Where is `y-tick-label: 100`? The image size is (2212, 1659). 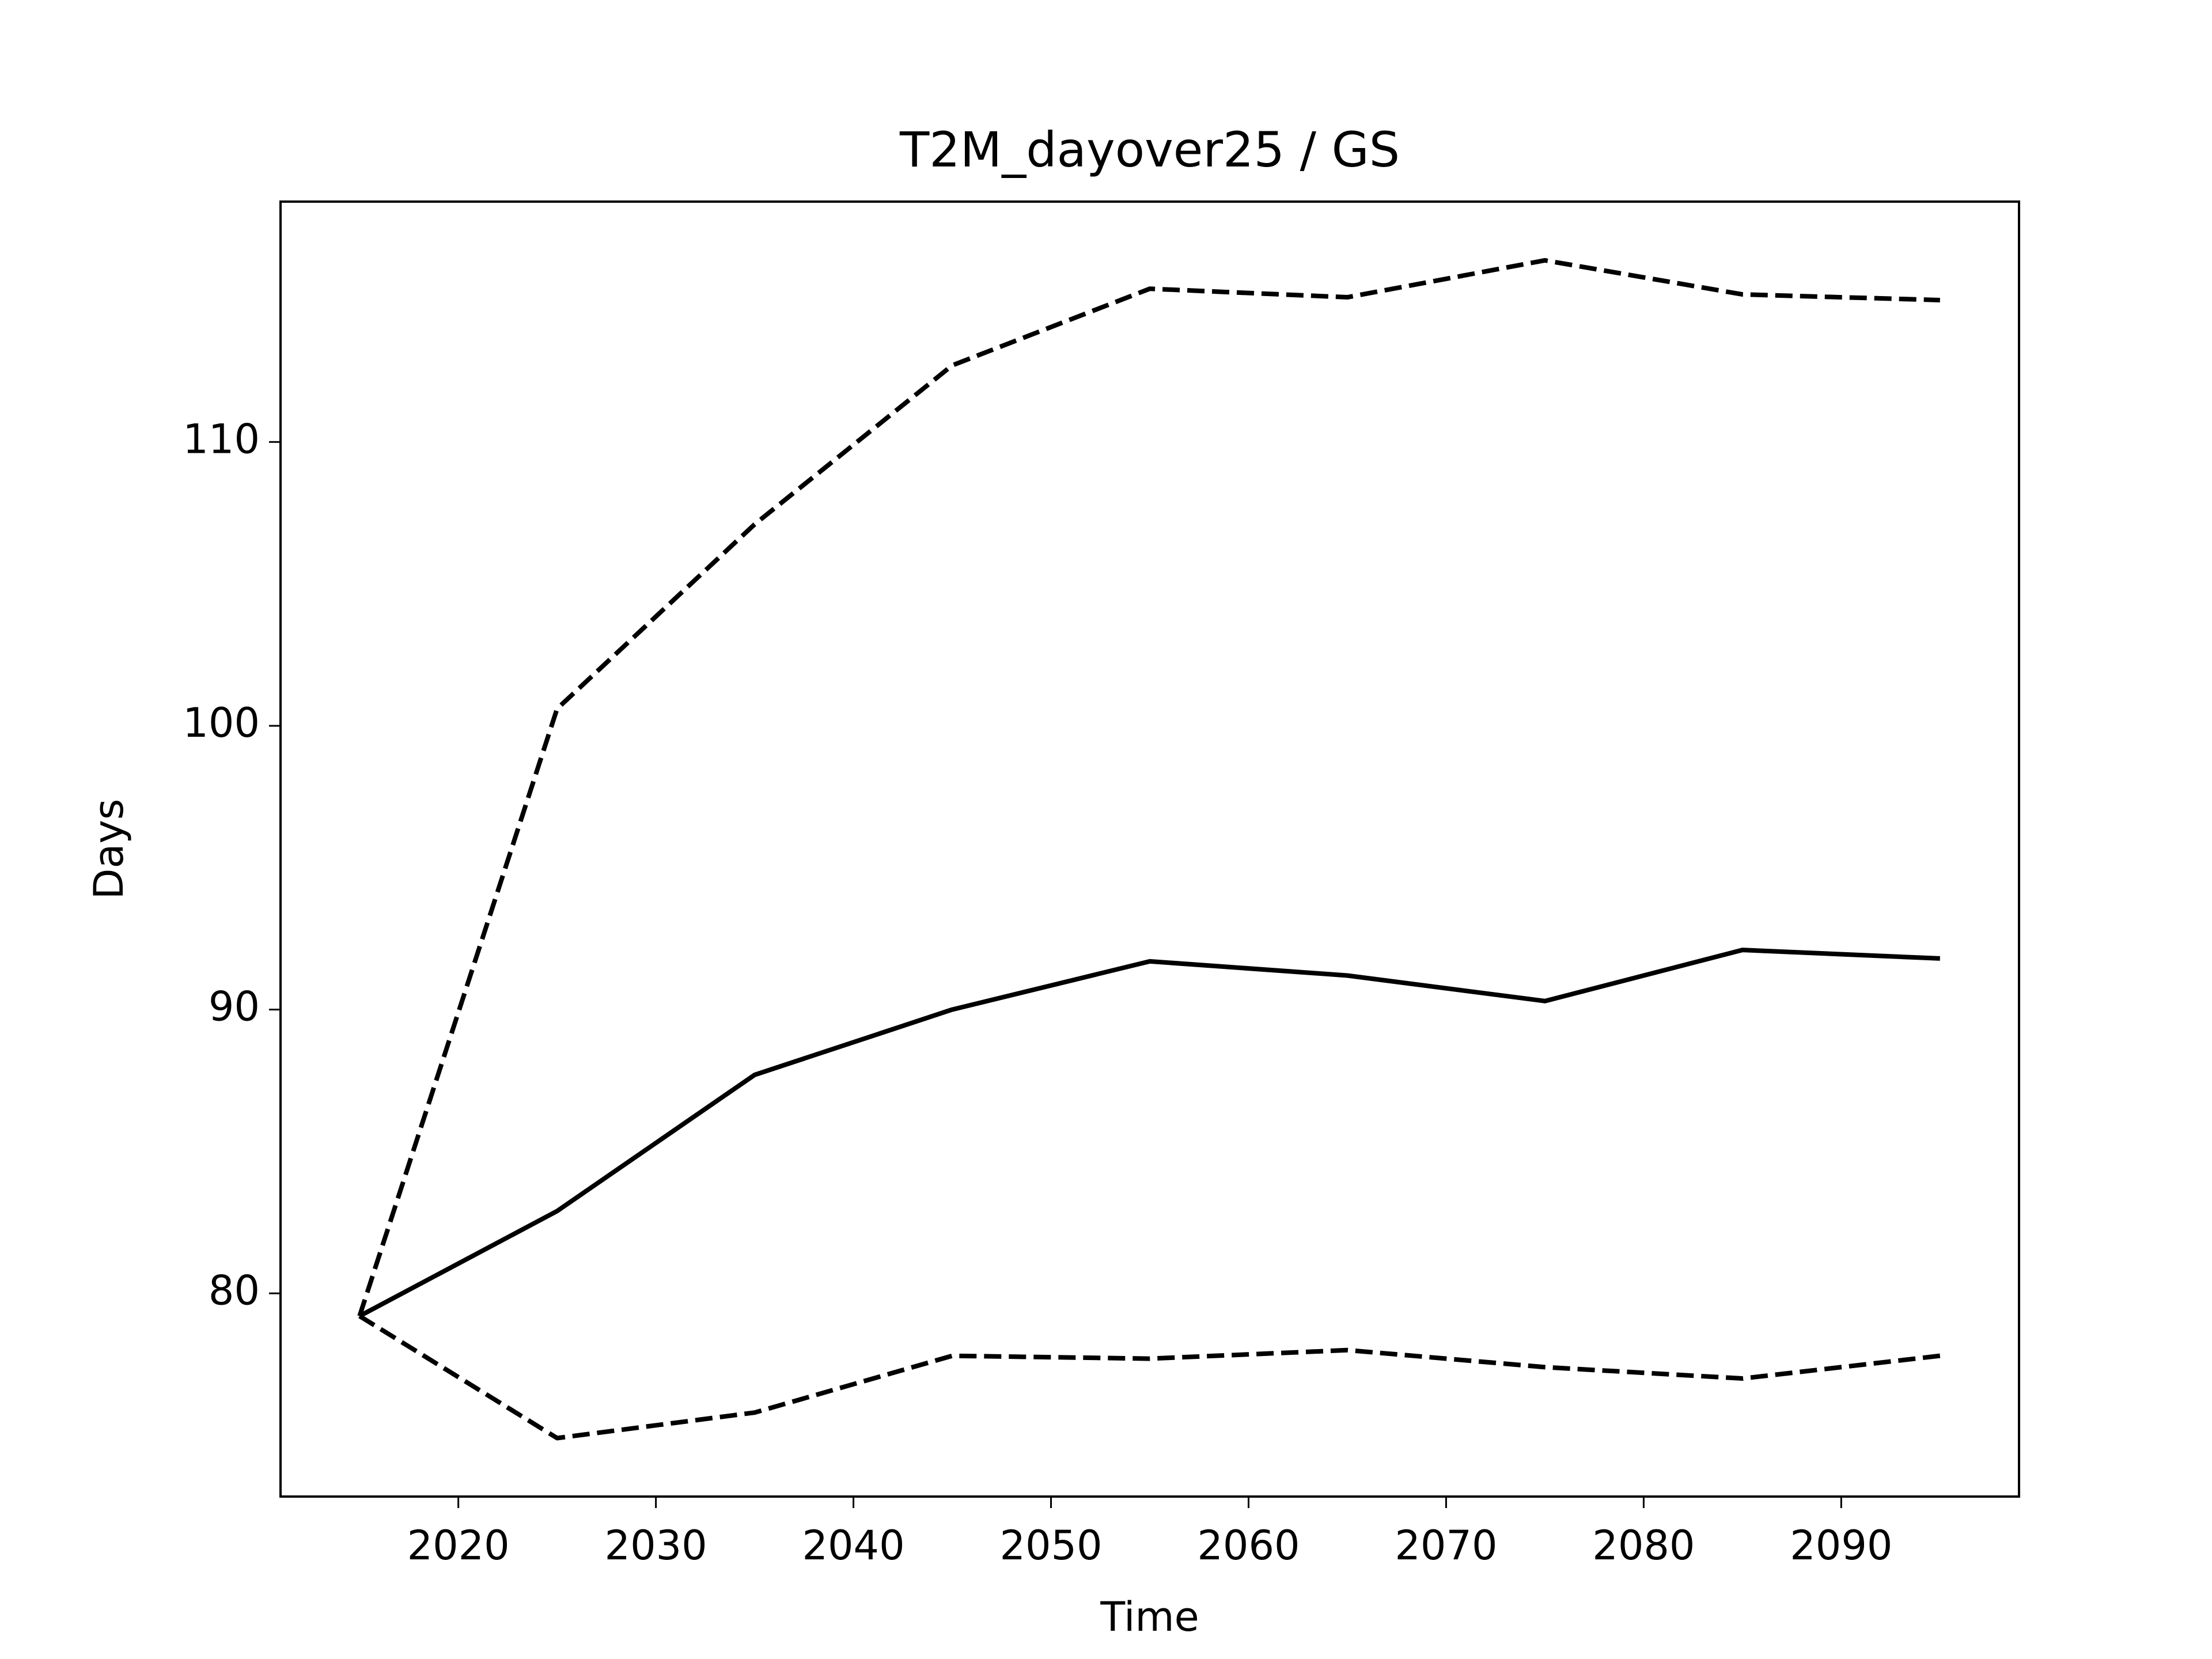
y-tick-label: 100 is located at coordinates (221, 723).